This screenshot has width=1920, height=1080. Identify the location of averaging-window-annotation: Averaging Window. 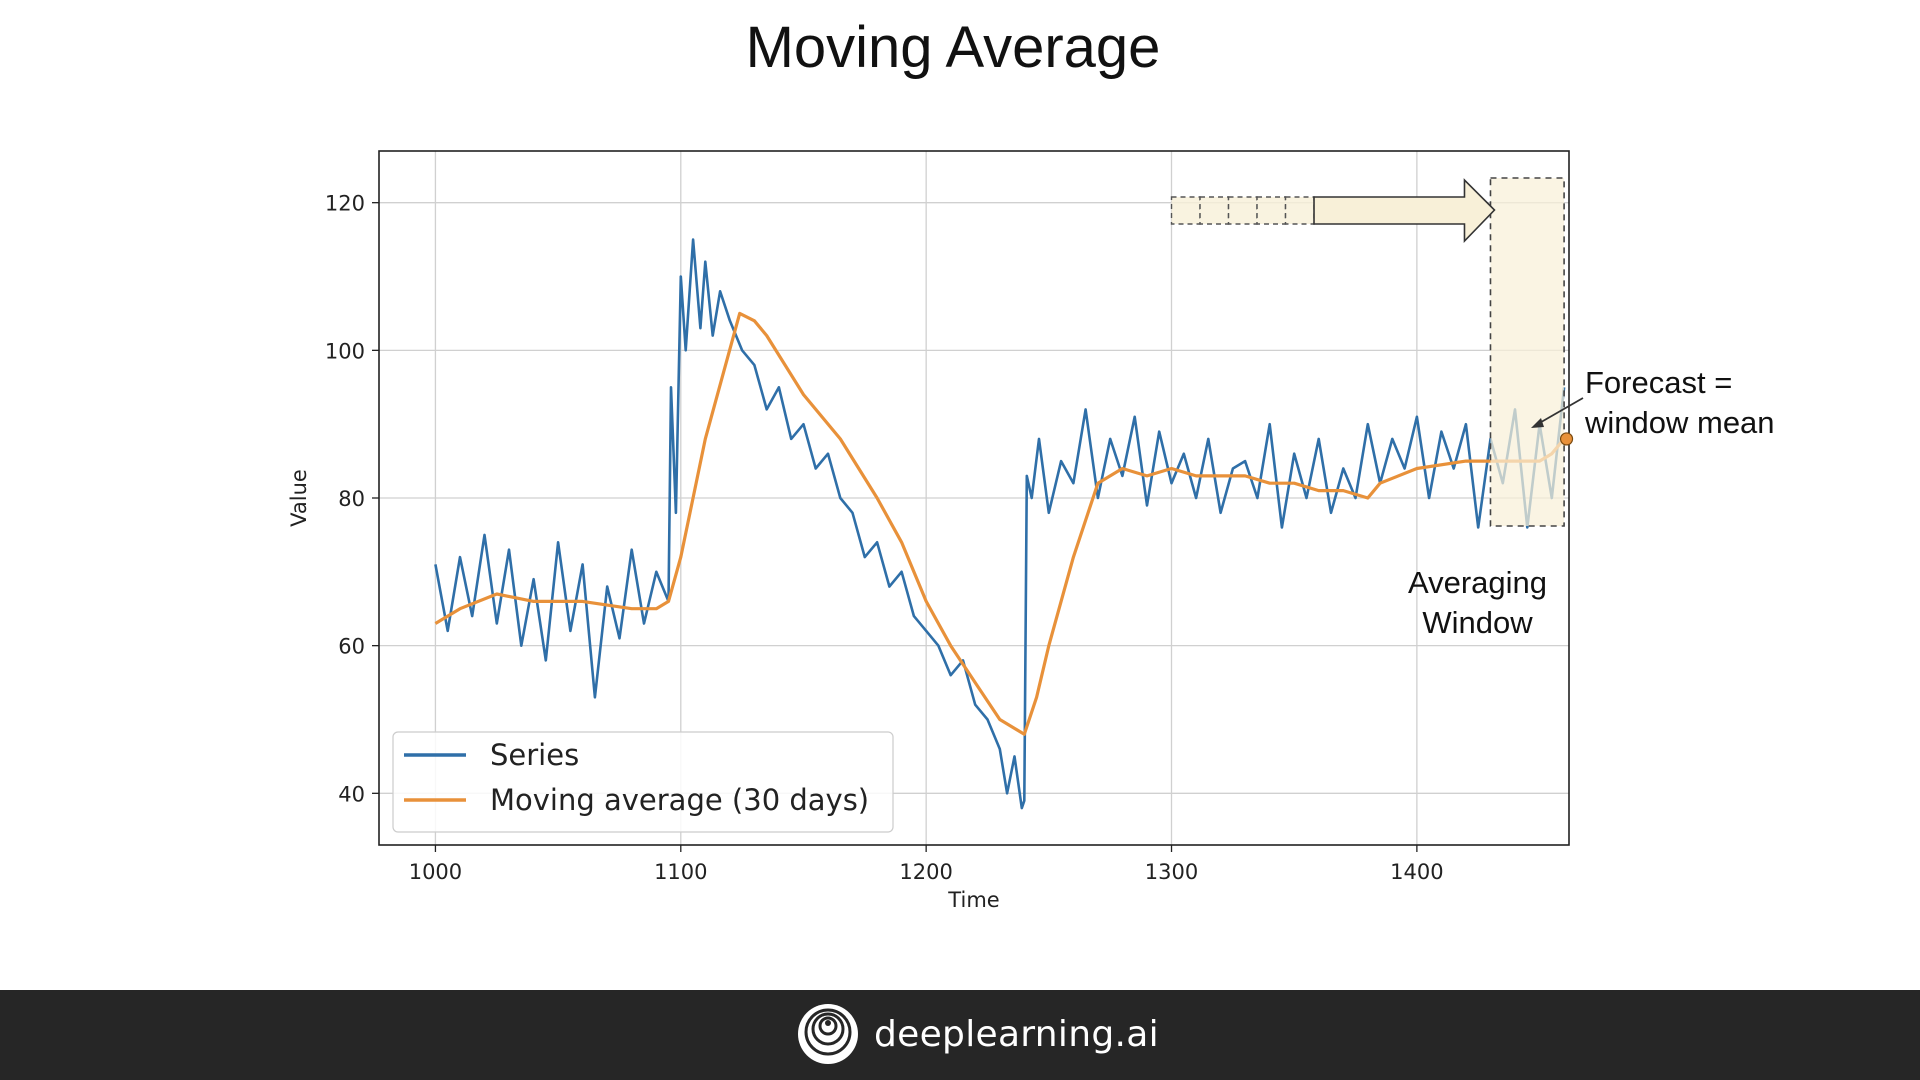
(1477, 603).